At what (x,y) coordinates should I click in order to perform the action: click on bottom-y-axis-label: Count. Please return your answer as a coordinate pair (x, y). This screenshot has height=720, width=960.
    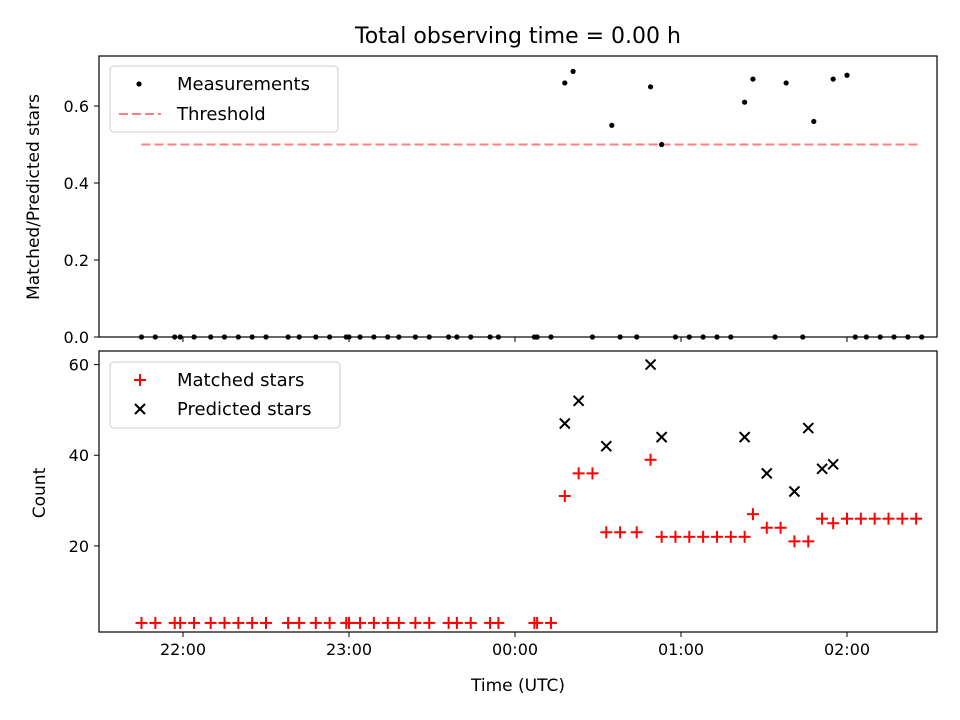
    Looking at the image, I should click on (40, 492).